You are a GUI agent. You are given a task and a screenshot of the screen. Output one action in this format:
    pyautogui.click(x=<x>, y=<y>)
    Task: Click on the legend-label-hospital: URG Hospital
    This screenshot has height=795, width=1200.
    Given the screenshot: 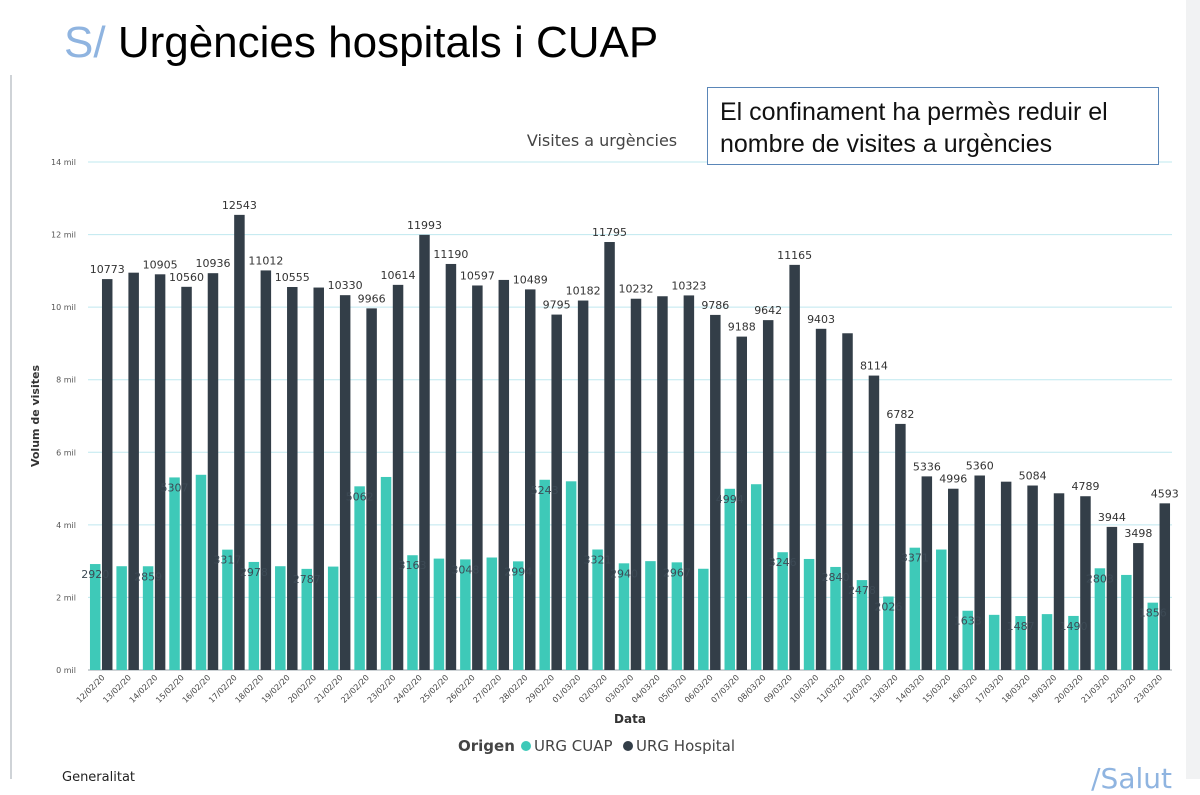 What is the action you would take?
    pyautogui.click(x=685, y=746)
    